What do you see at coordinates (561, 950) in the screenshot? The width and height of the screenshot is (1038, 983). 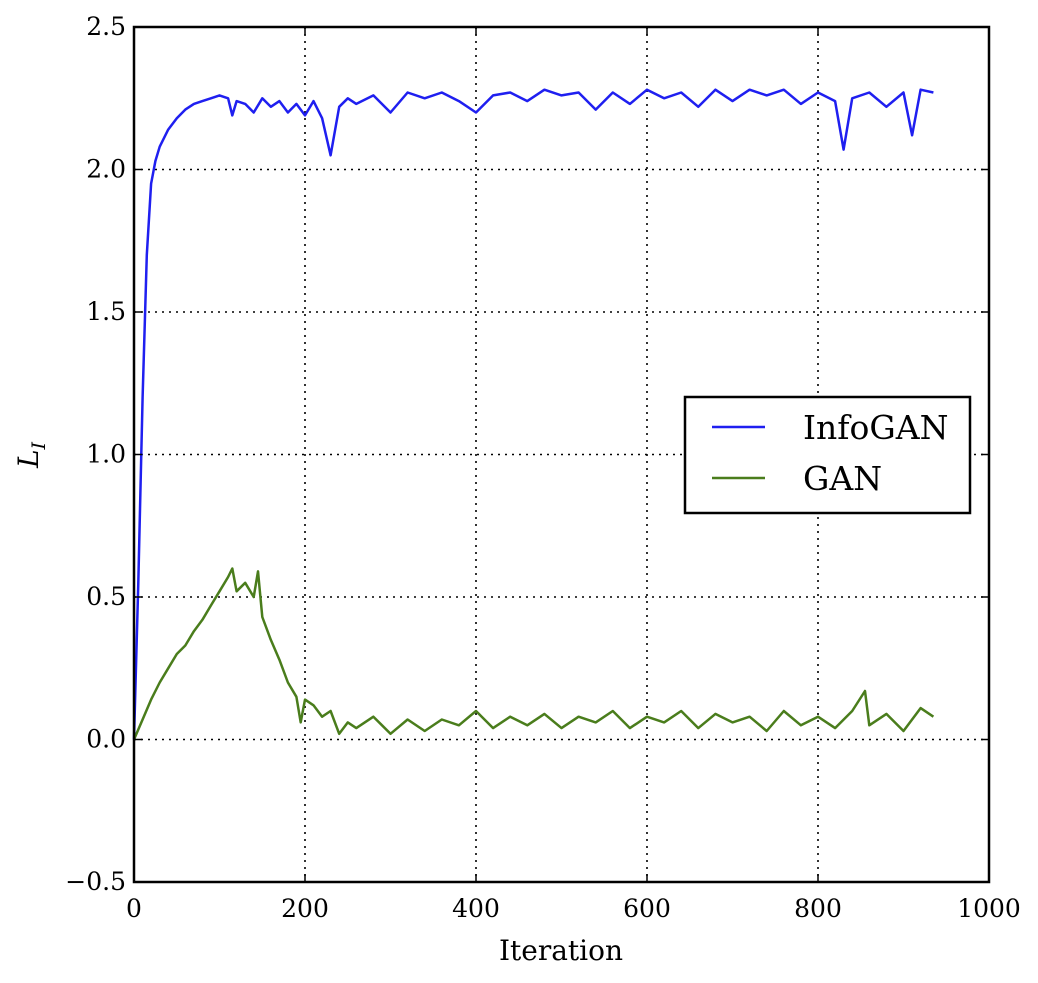 I see `x-axis-label: Iteration` at bounding box center [561, 950].